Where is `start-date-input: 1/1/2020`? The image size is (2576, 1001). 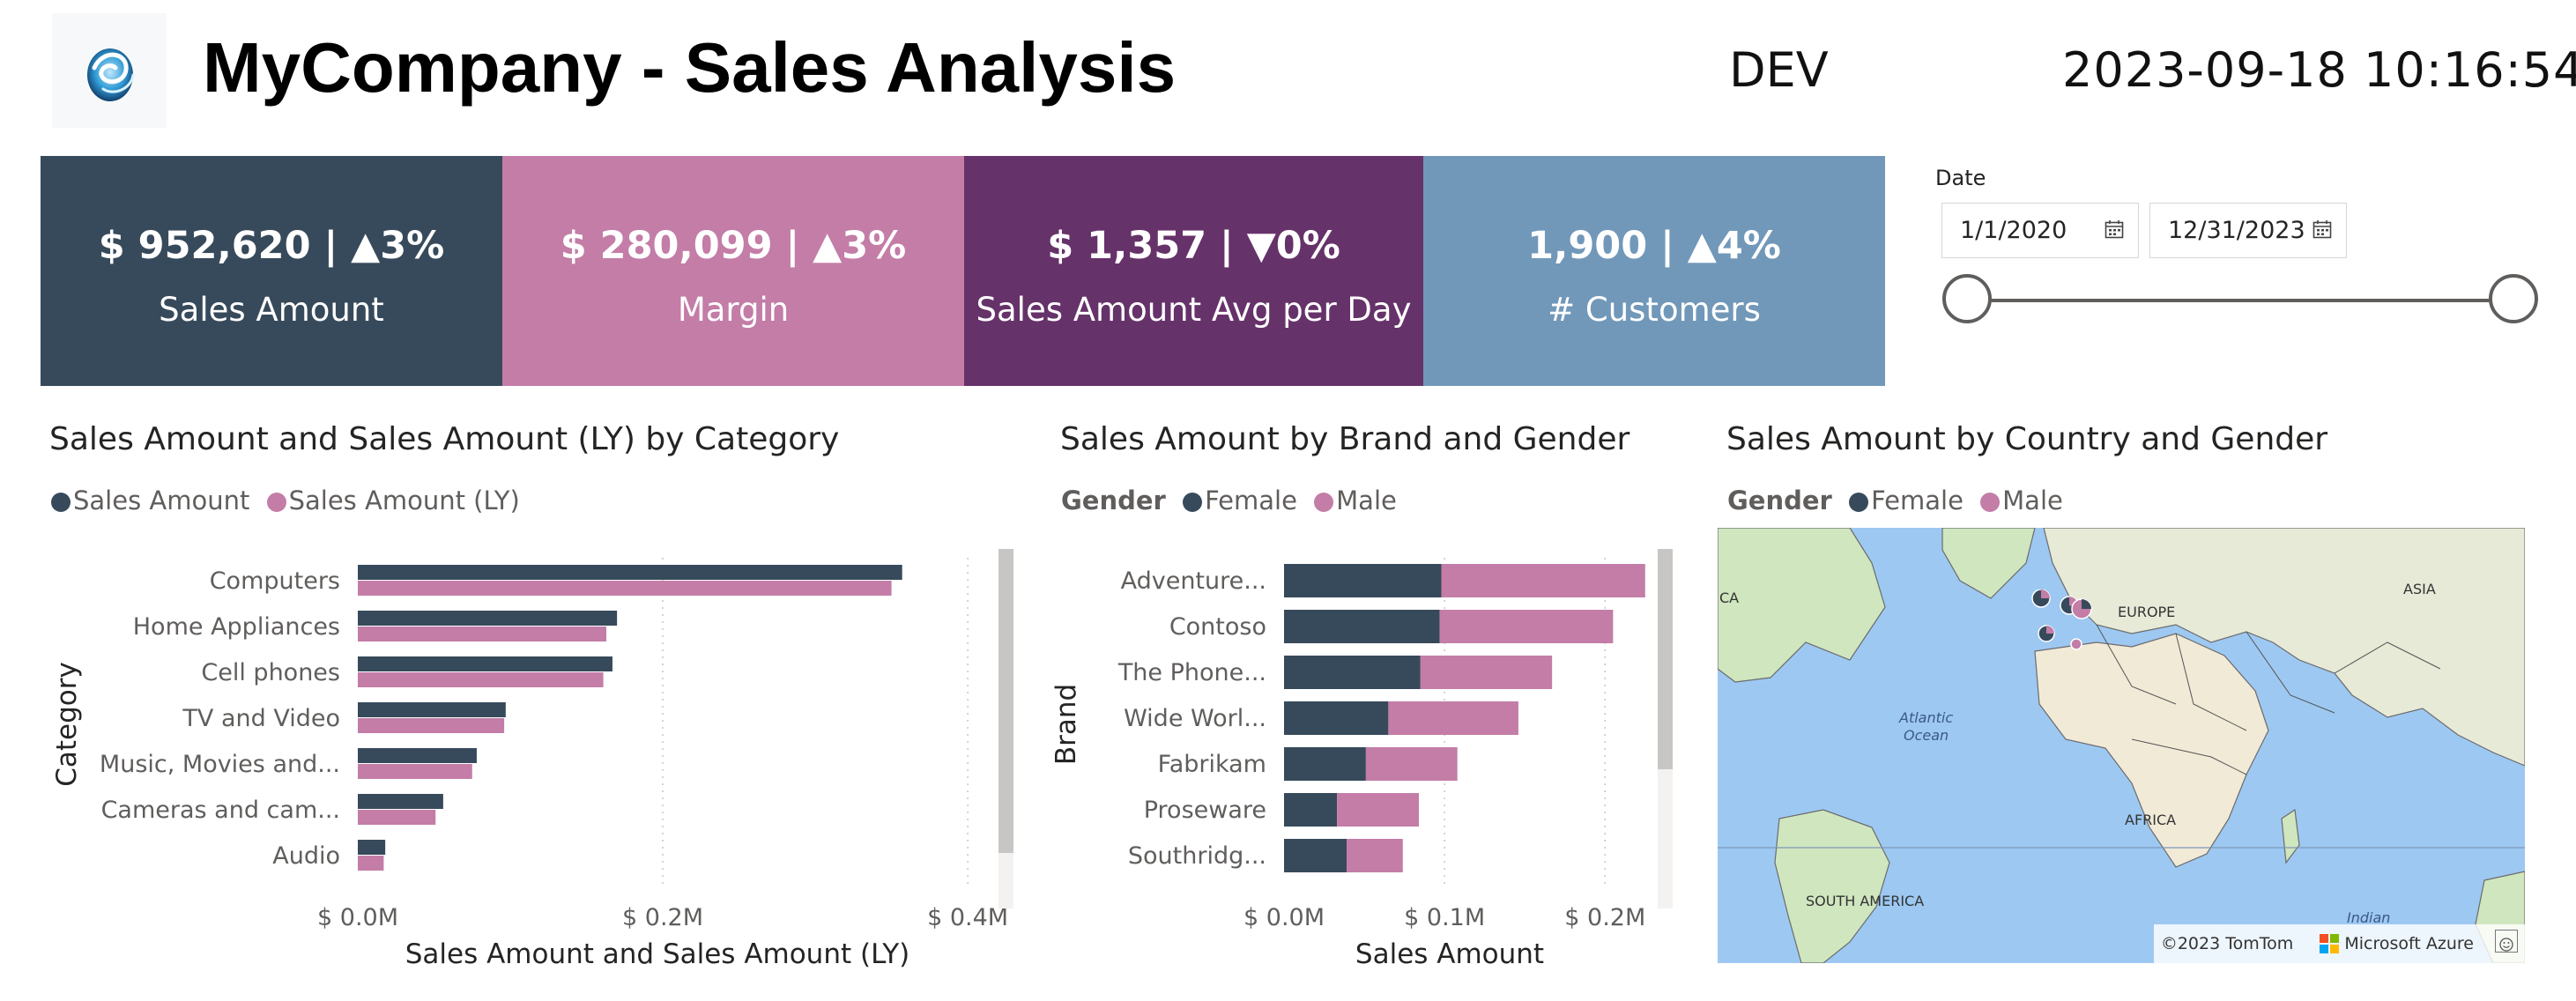
start-date-input: 1/1/2020 is located at coordinates (2040, 230).